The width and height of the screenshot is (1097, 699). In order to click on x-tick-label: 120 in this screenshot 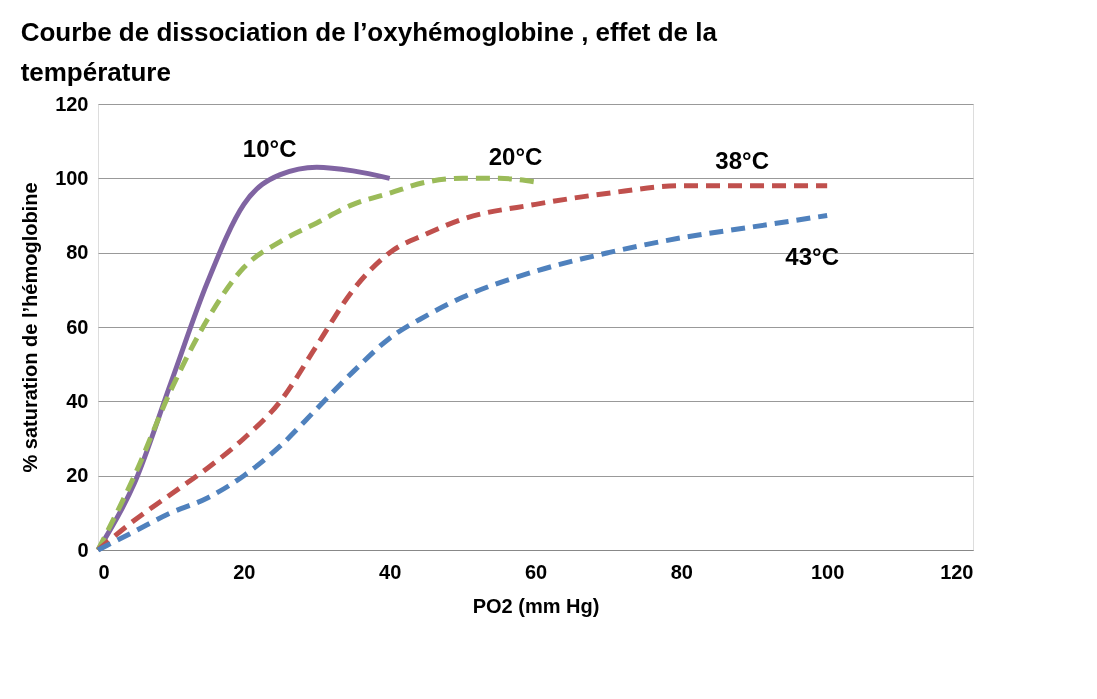, I will do `click(957, 571)`.